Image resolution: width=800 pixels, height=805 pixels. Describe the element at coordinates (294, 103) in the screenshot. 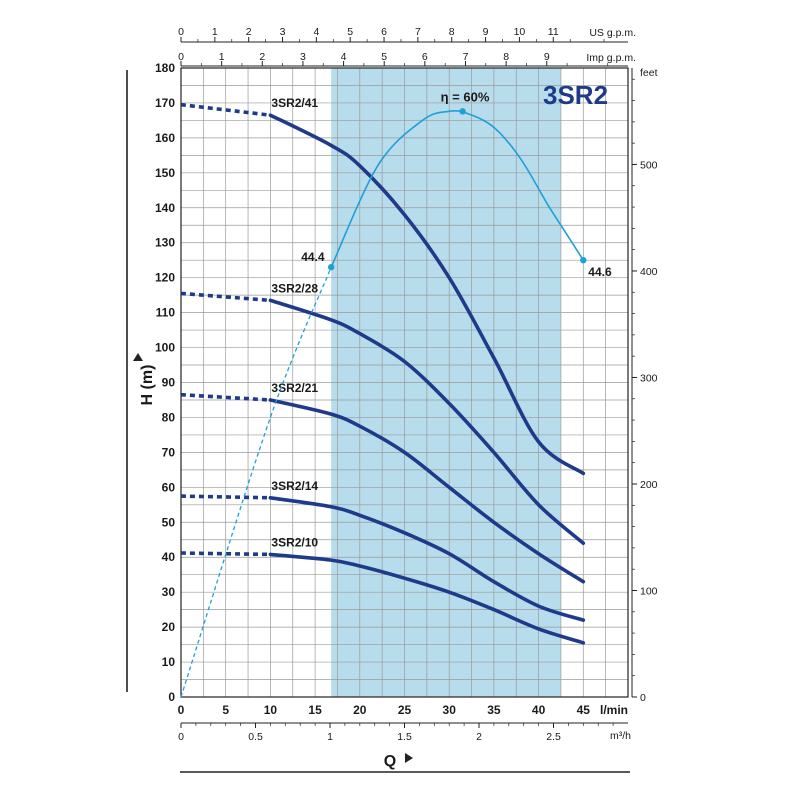

I see `curve-label-3sr2-41: 3SR2/41` at that location.